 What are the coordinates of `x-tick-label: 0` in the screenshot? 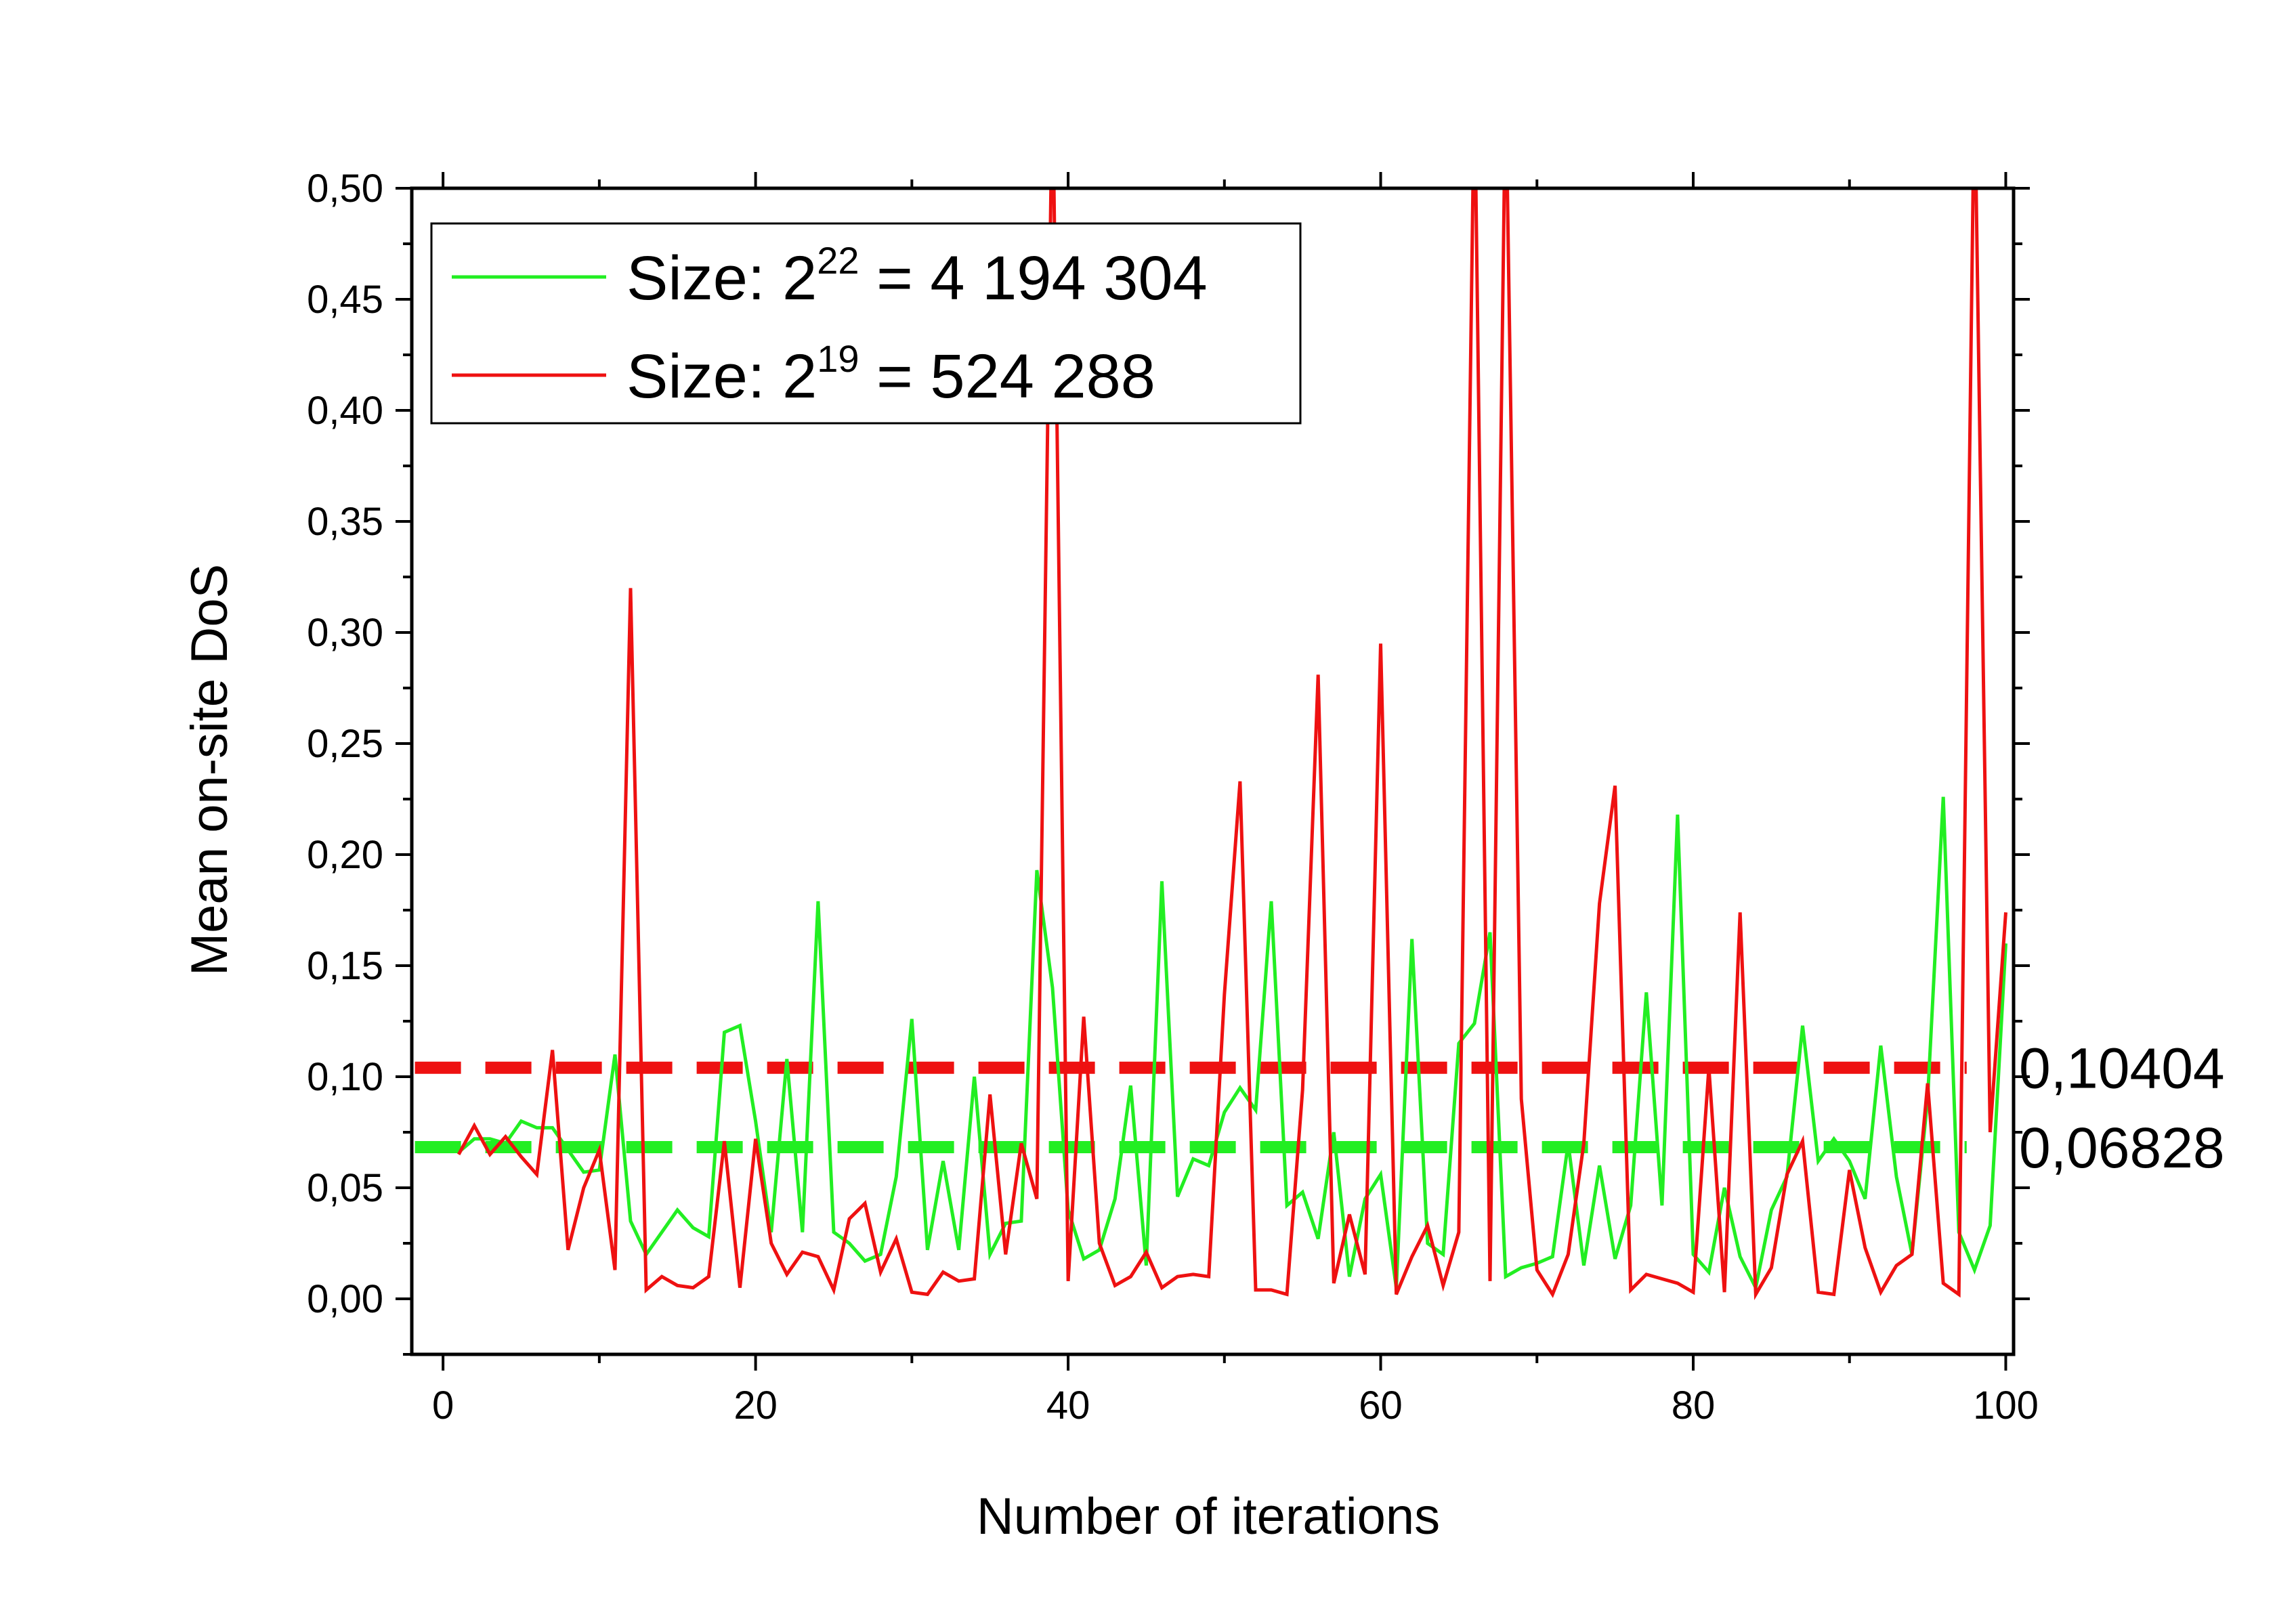 It's located at (443, 1405).